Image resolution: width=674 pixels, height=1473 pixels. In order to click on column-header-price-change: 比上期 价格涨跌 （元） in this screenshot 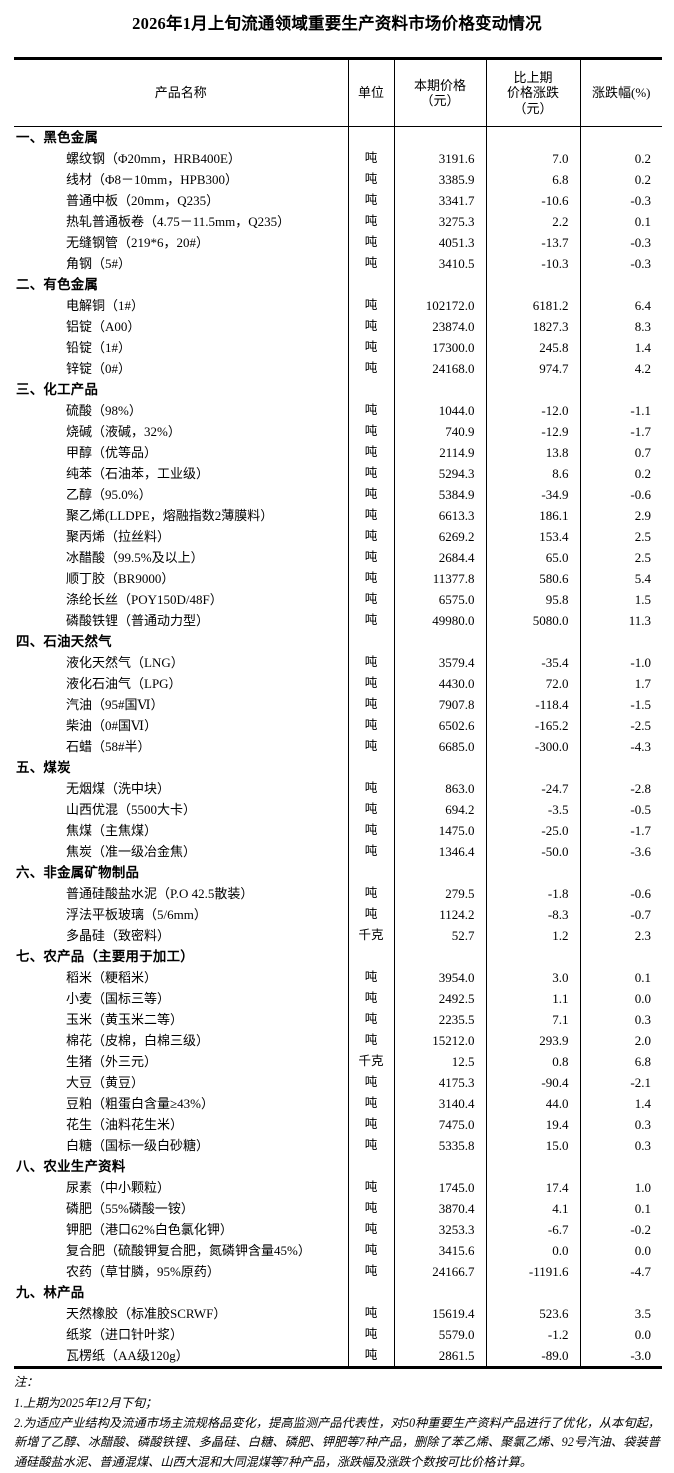, I will do `click(532, 92)`.